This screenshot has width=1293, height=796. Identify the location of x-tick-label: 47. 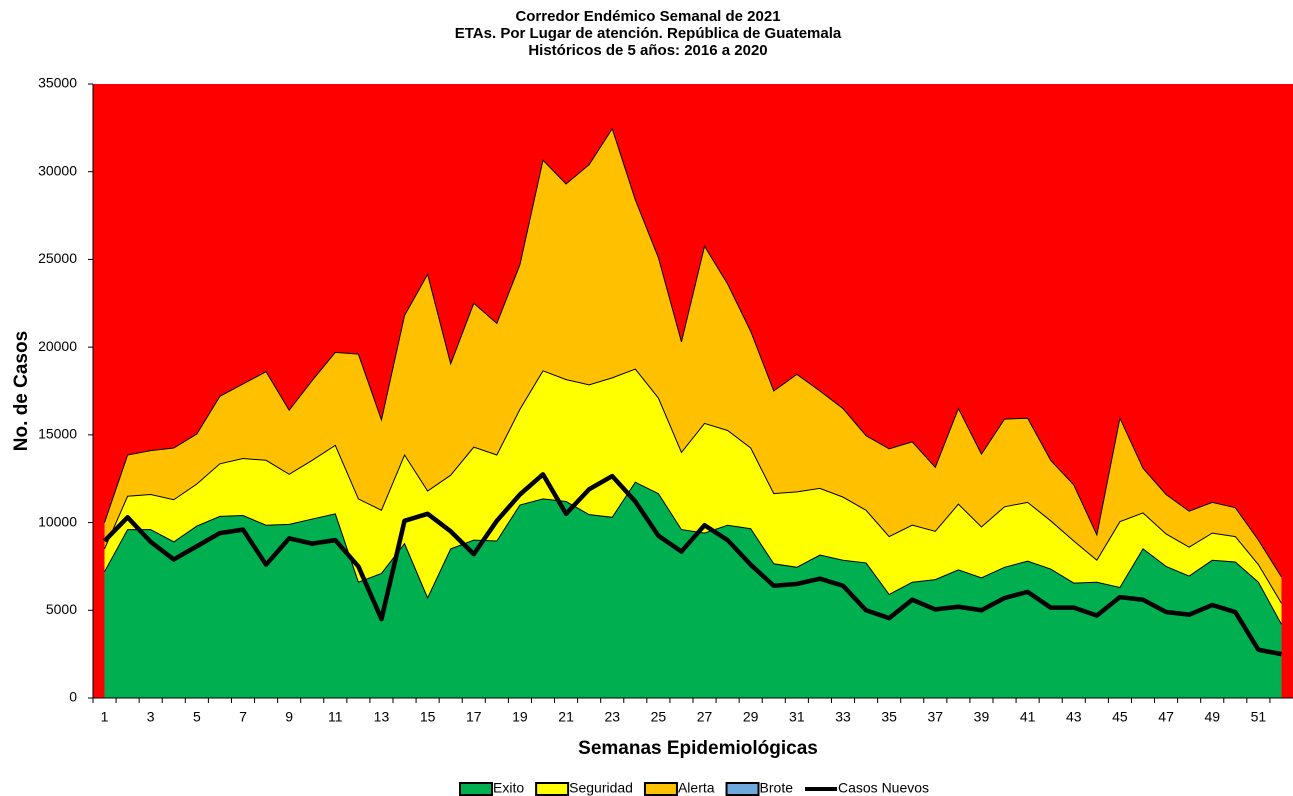
(1166, 717).